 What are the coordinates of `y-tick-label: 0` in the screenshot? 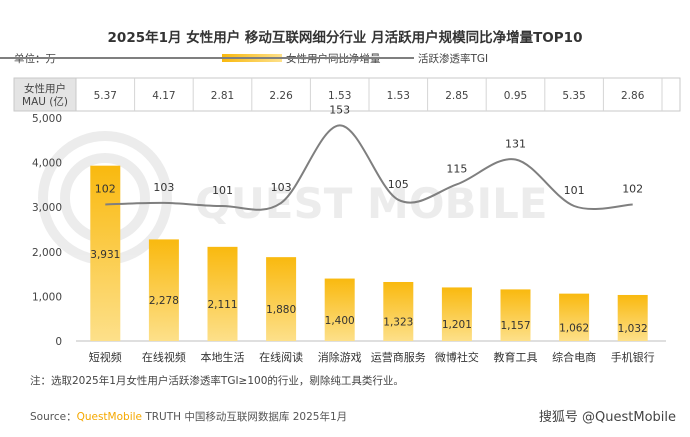 It's located at (58, 342).